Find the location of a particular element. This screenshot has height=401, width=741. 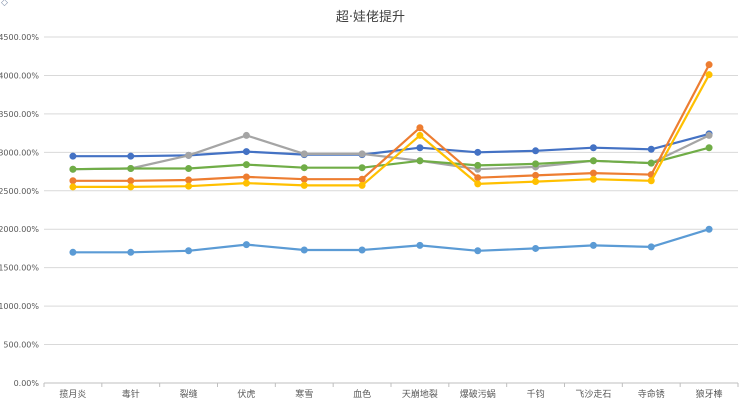

x-tick-label: 毒针 is located at coordinates (131, 394).